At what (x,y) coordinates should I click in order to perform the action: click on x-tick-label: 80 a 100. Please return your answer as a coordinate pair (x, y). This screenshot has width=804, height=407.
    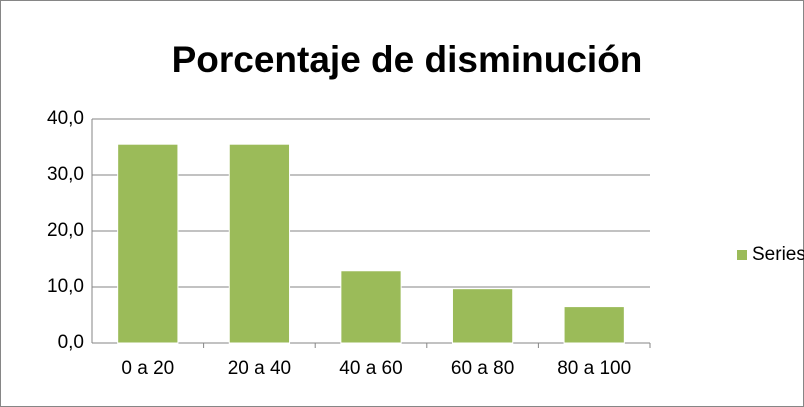
    Looking at the image, I should click on (594, 368).